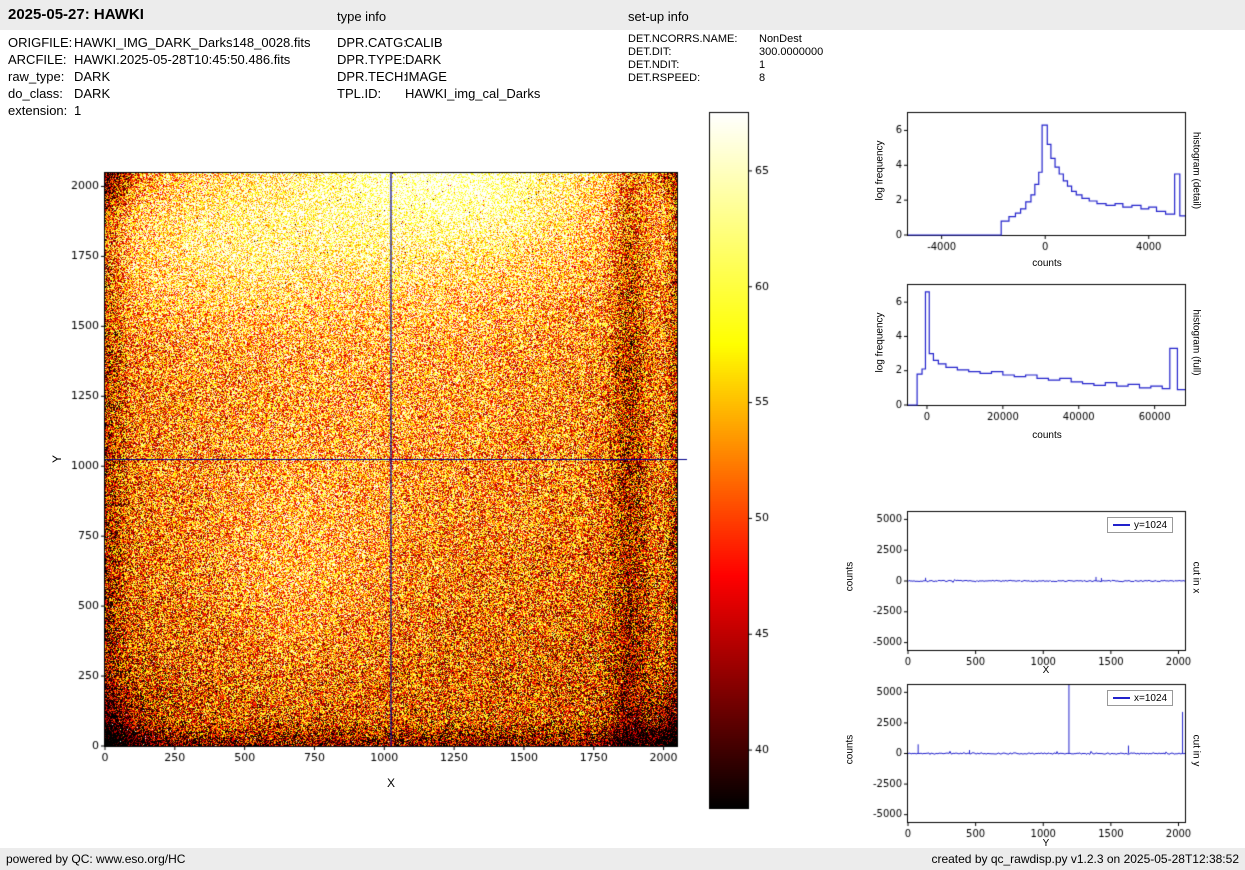 The image size is (1245, 870). I want to click on cut-y-legend: x=1024, so click(1140, 698).